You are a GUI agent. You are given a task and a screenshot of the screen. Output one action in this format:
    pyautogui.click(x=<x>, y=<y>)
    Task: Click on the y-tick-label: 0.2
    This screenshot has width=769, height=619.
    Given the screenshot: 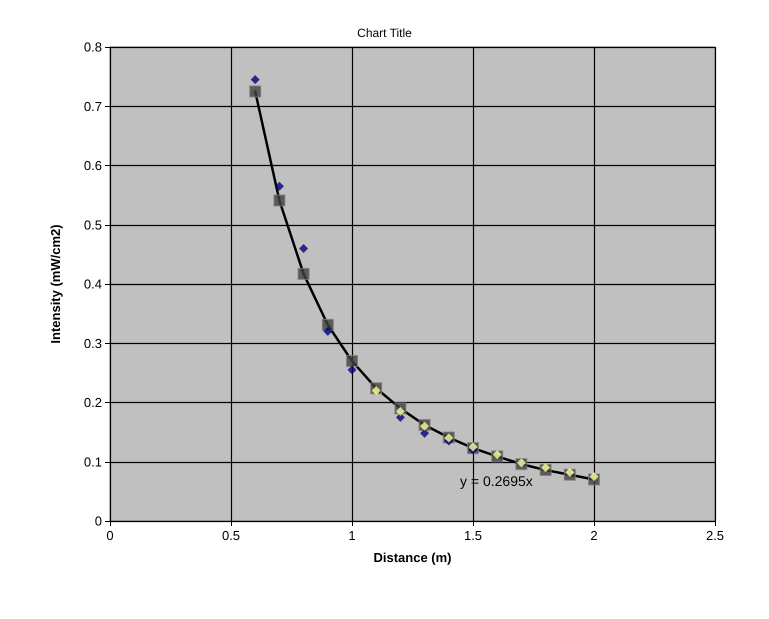 What is the action you would take?
    pyautogui.click(x=93, y=402)
    